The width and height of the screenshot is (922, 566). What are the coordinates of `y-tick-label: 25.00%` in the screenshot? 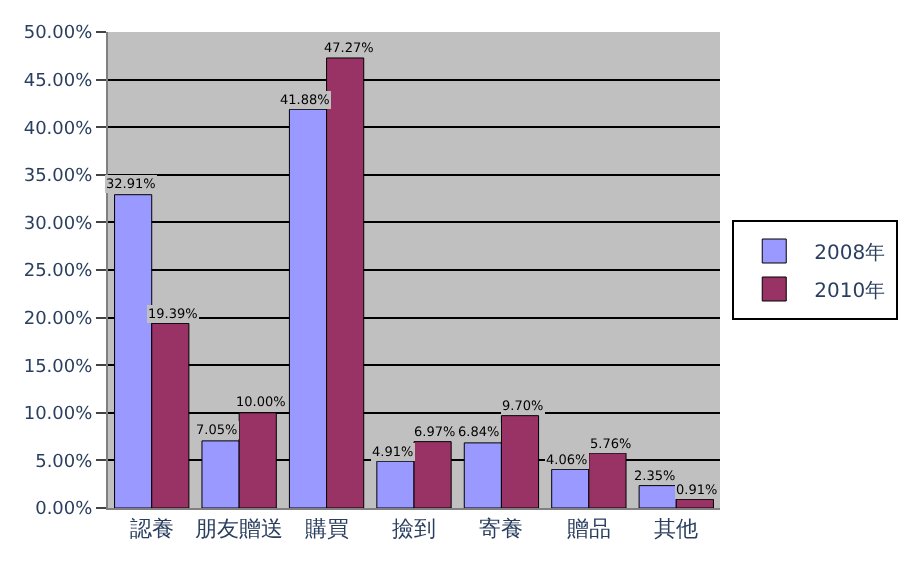 It's located at (58, 272).